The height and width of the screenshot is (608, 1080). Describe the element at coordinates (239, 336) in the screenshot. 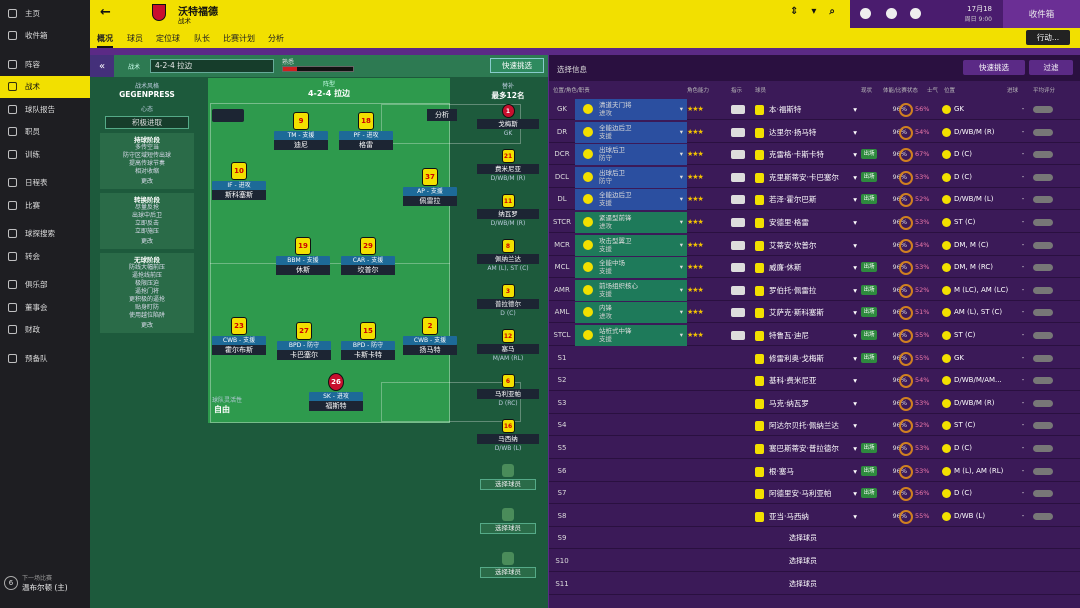

I see `pitch-player: 23 CWB - 支援 霍尔布斯` at that location.